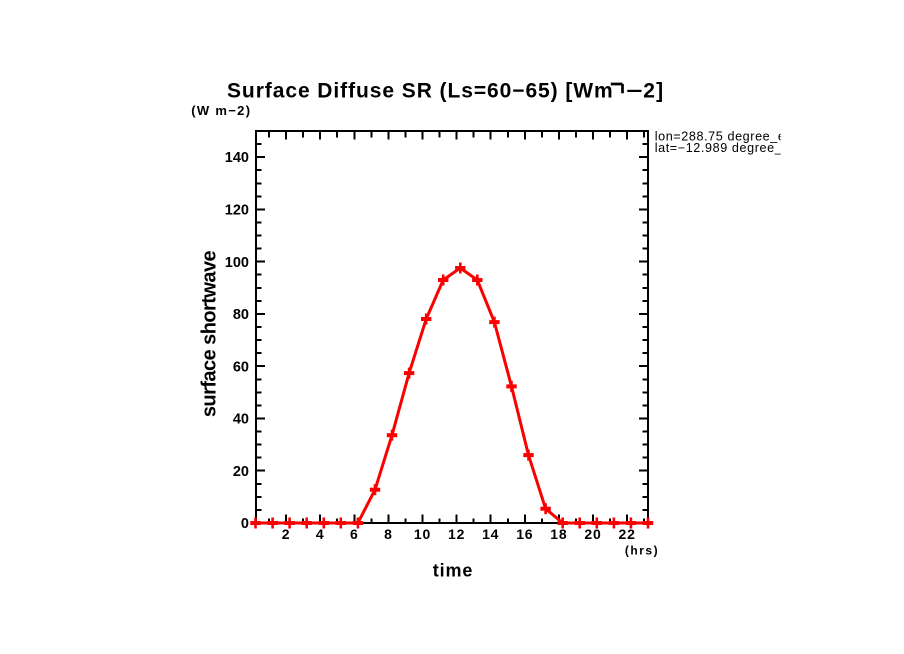 The image size is (904, 654). What do you see at coordinates (420, 91) in the screenshot?
I see `svg-text:Surface Diffuse SR (Ls=60−65): Surface Diffuse SR (Ls=60−65) [Wm` at bounding box center [420, 91].